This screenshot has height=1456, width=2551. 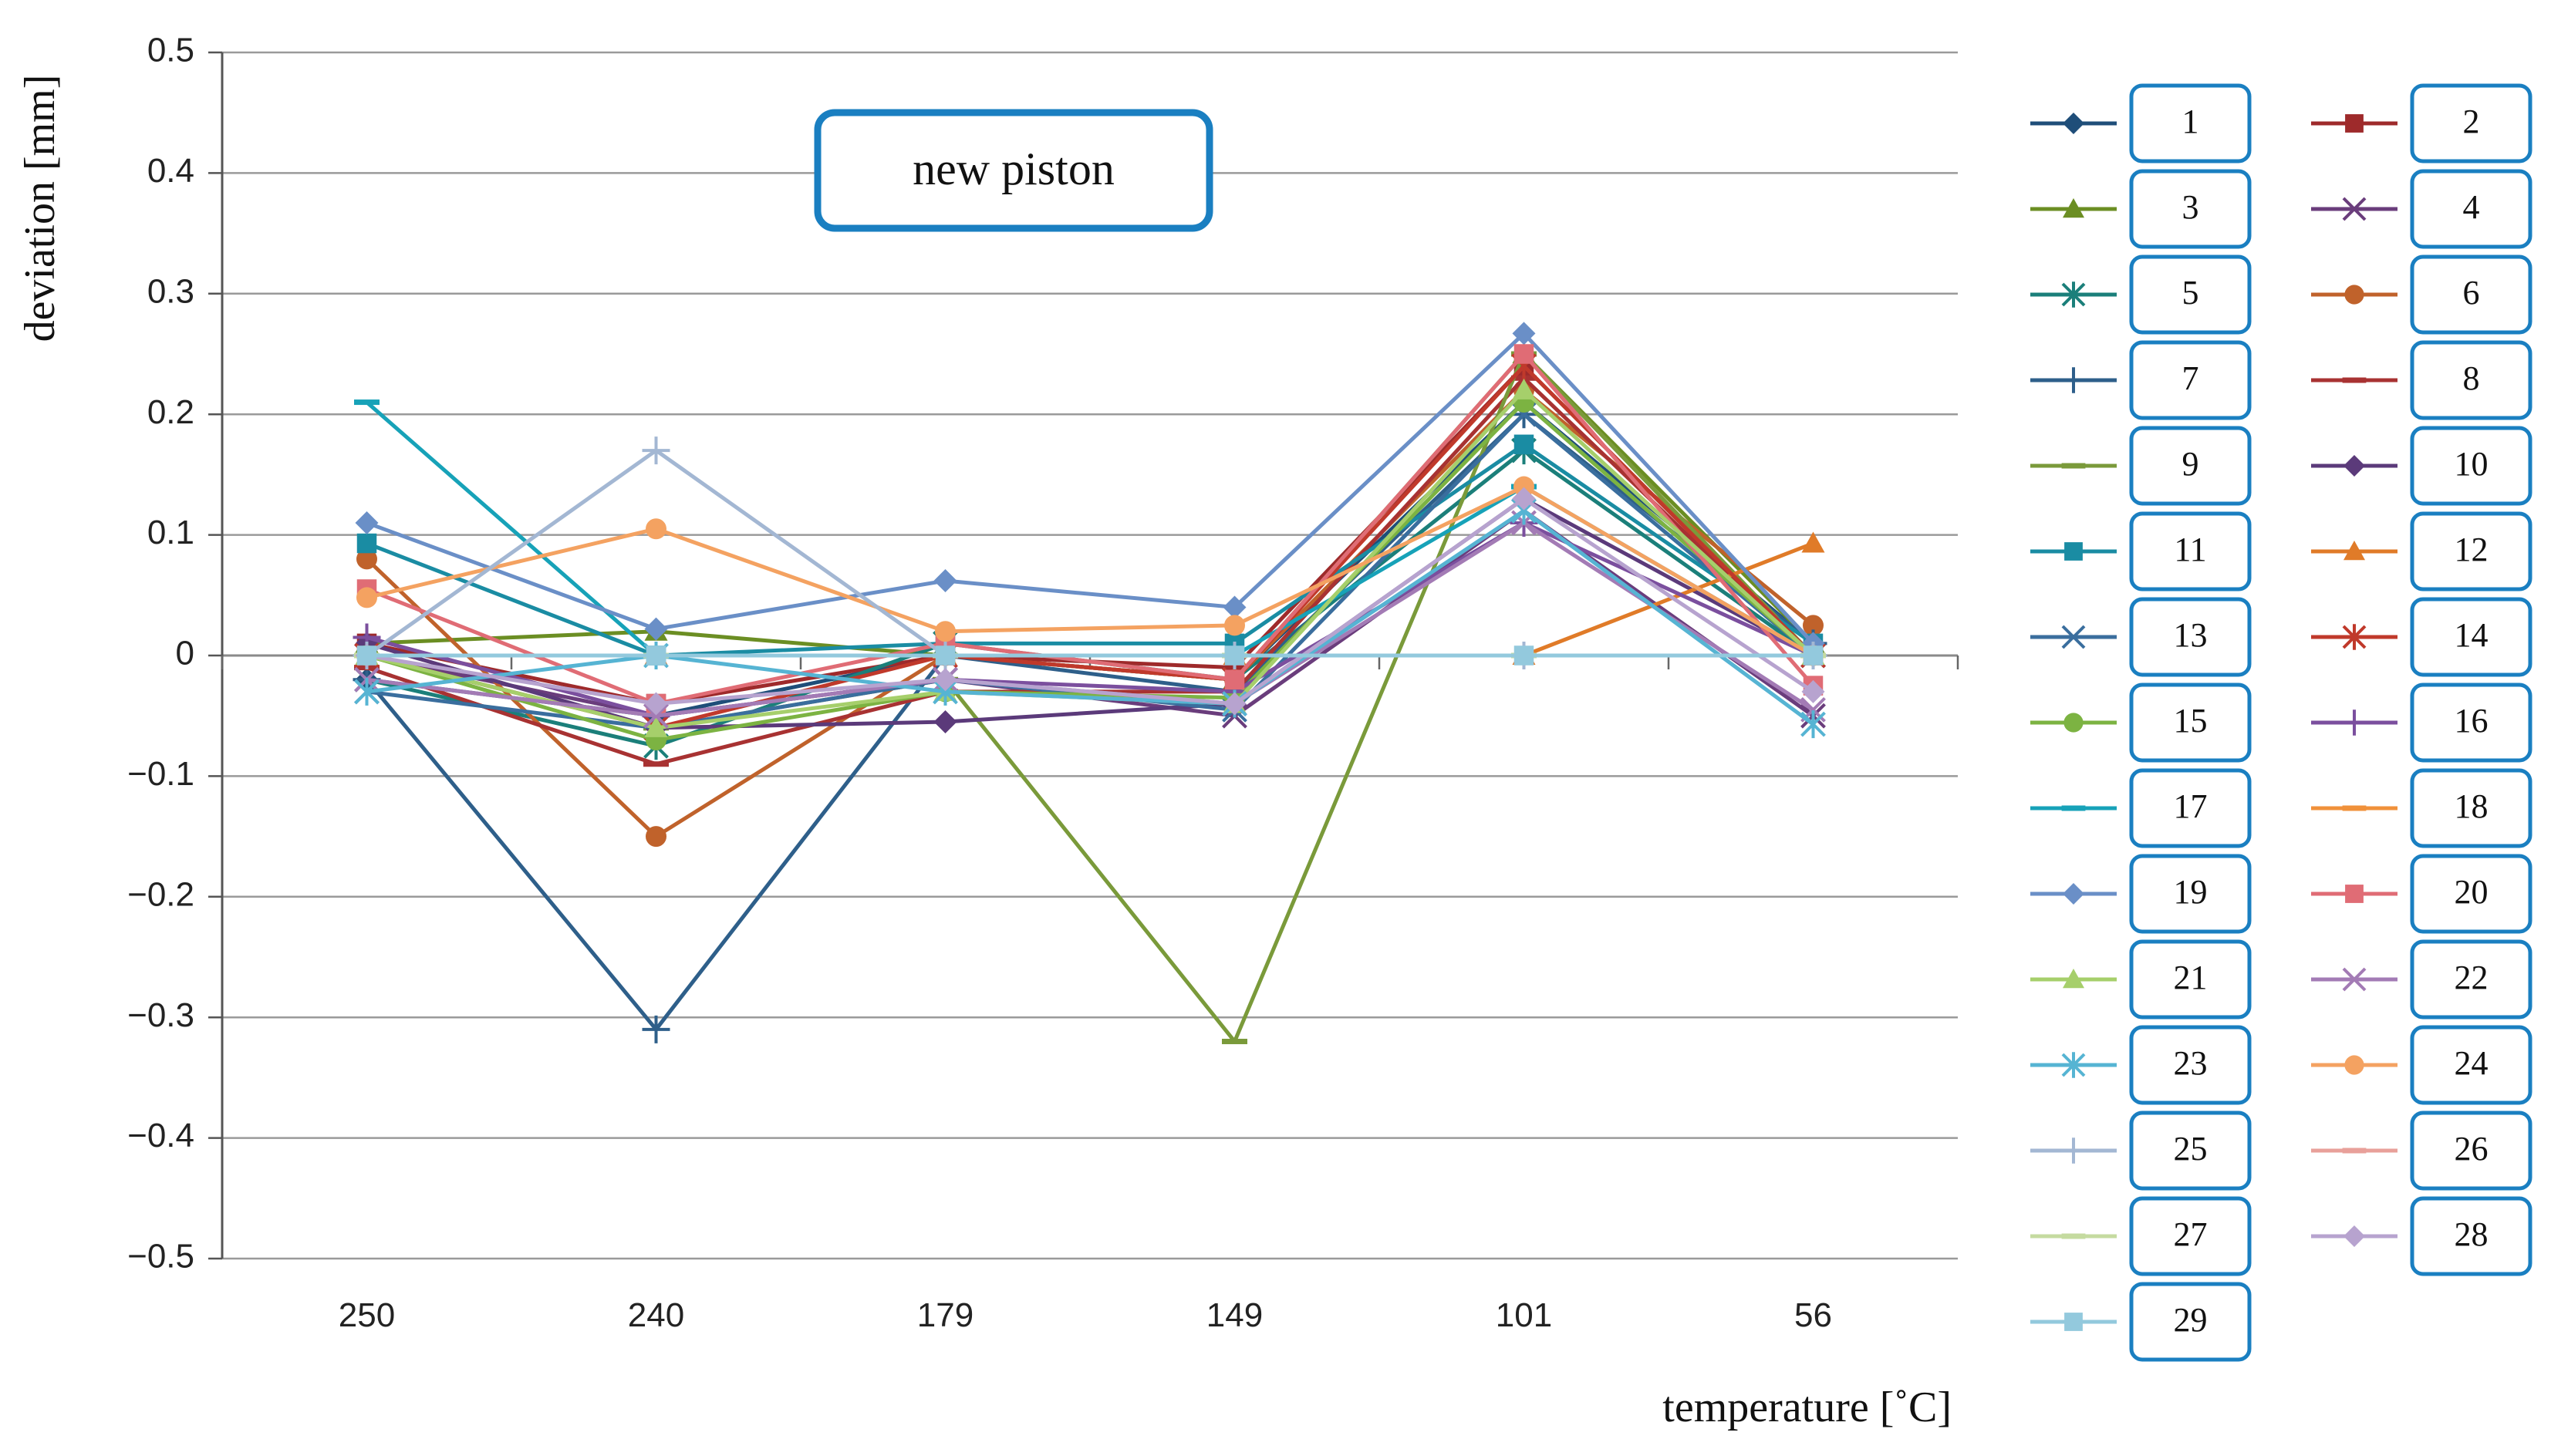 I want to click on legend-item-6: 6, so click(x=2421, y=294).